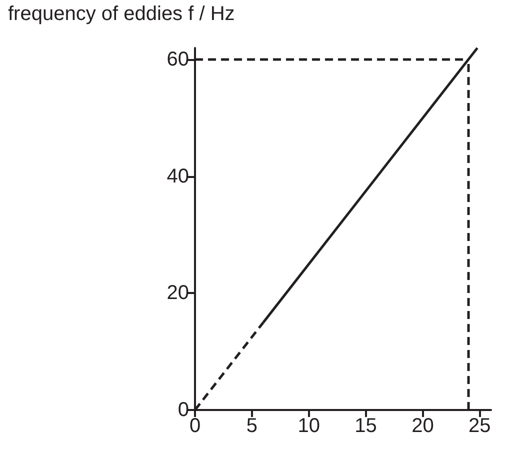 The image size is (508, 450). Describe the element at coordinates (121, 14) in the screenshot. I see `y-axis-title: frequency of eddies f / Hz` at that location.